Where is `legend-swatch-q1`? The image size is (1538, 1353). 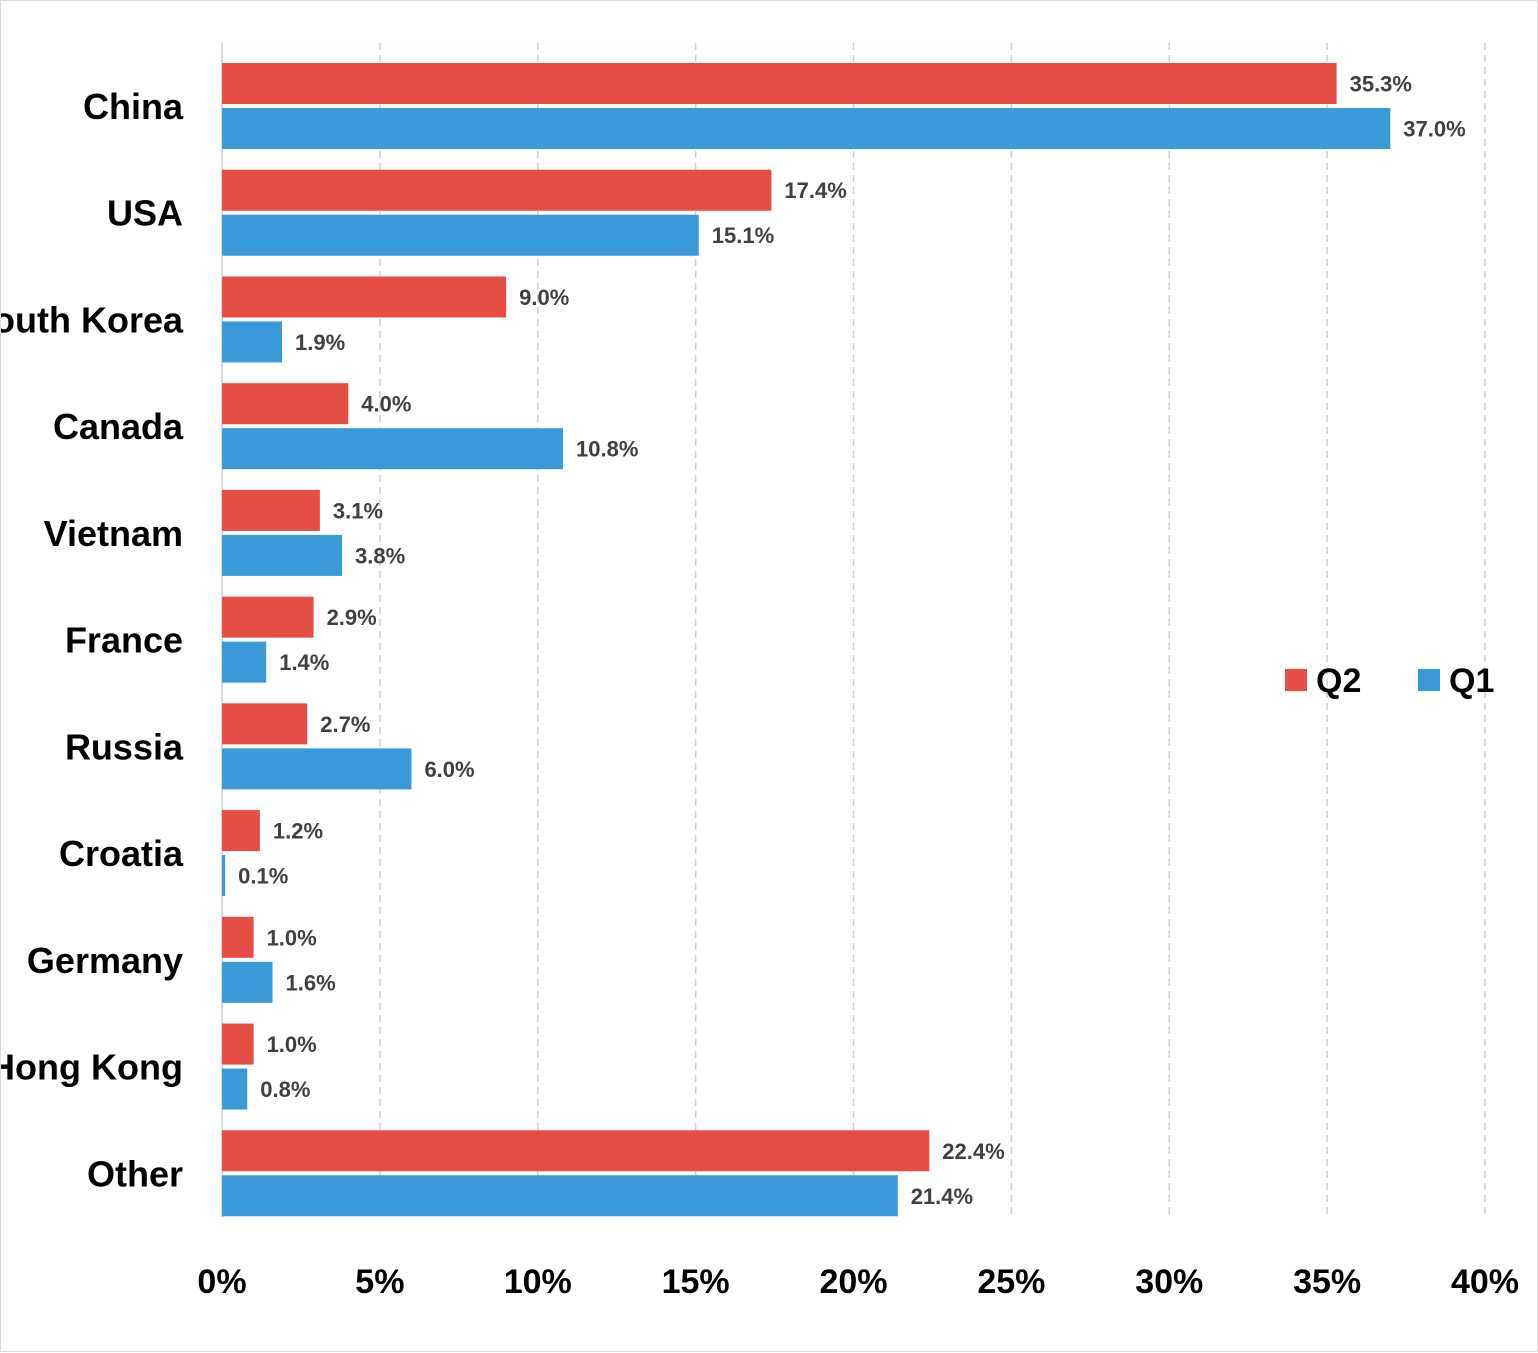 legend-swatch-q1 is located at coordinates (1429, 680).